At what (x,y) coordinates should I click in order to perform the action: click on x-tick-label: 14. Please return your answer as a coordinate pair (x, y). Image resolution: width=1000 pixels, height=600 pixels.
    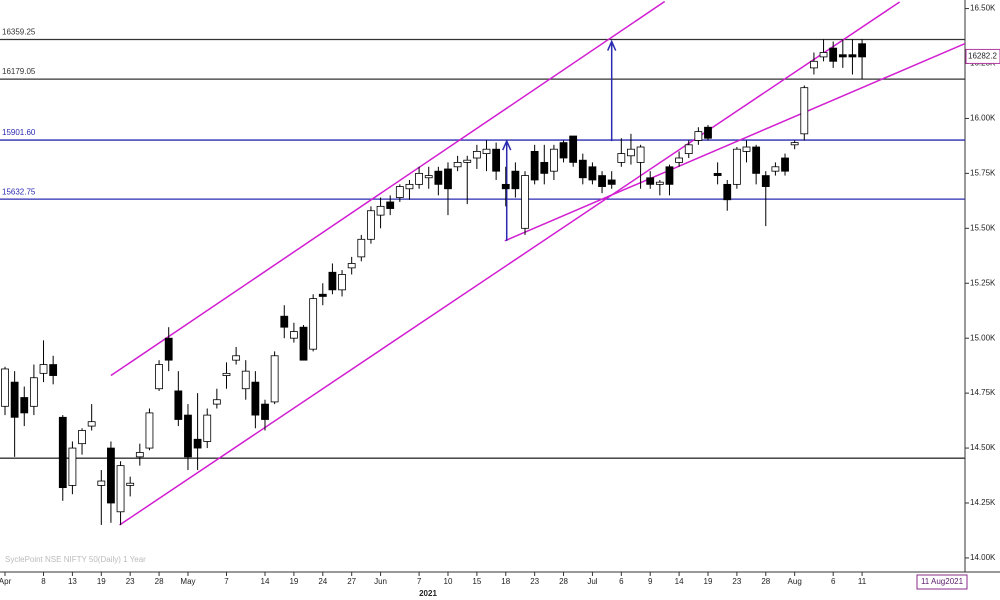
    Looking at the image, I should click on (265, 581).